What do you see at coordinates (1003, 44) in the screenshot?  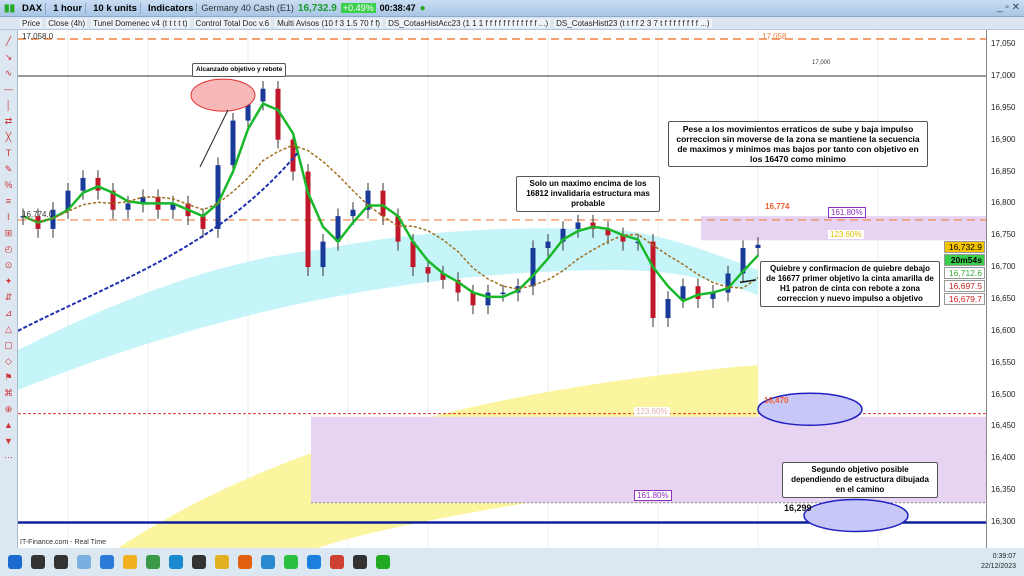 I see `axis-tick-label: 17,050` at bounding box center [1003, 44].